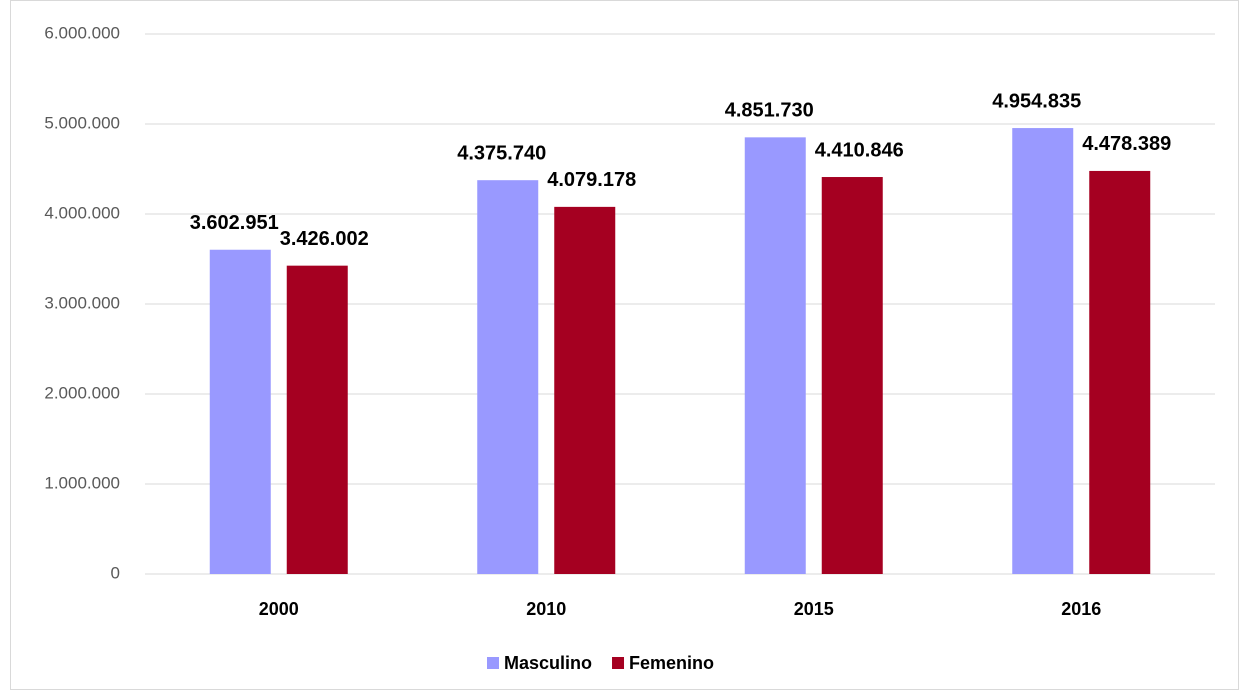 The width and height of the screenshot is (1243, 700). Describe the element at coordinates (1036, 101) in the screenshot. I see `data-label: 4.954.835` at that location.